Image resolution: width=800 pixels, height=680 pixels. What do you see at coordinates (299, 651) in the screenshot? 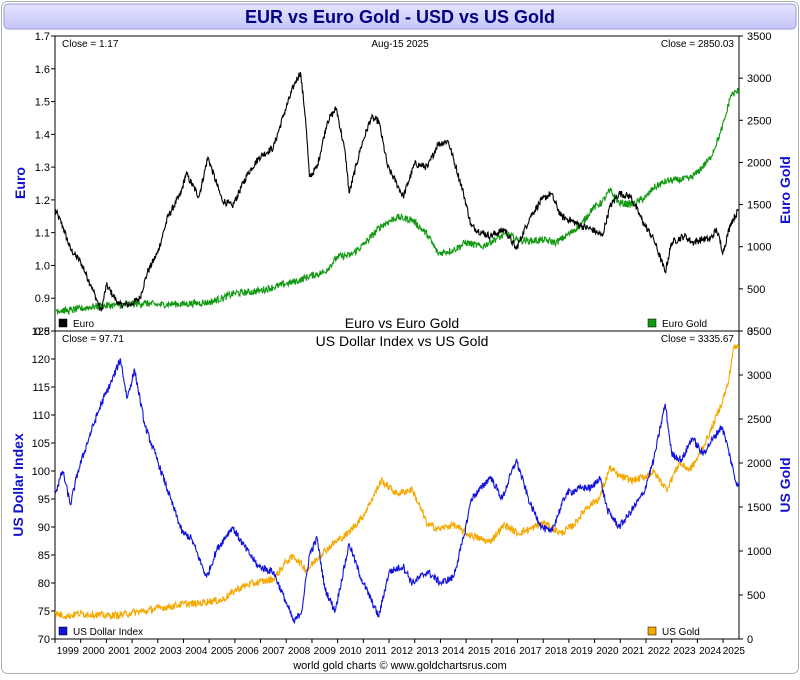
I see `x-tick-label: 2008` at bounding box center [299, 651].